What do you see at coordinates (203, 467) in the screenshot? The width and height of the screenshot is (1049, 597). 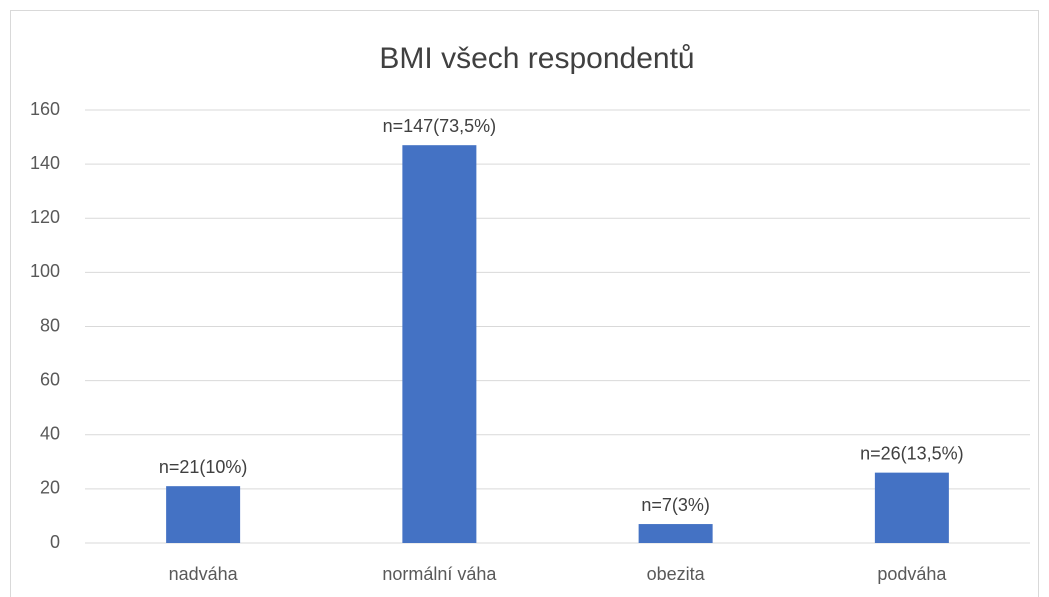 I see `data-label: n=21(10%)` at bounding box center [203, 467].